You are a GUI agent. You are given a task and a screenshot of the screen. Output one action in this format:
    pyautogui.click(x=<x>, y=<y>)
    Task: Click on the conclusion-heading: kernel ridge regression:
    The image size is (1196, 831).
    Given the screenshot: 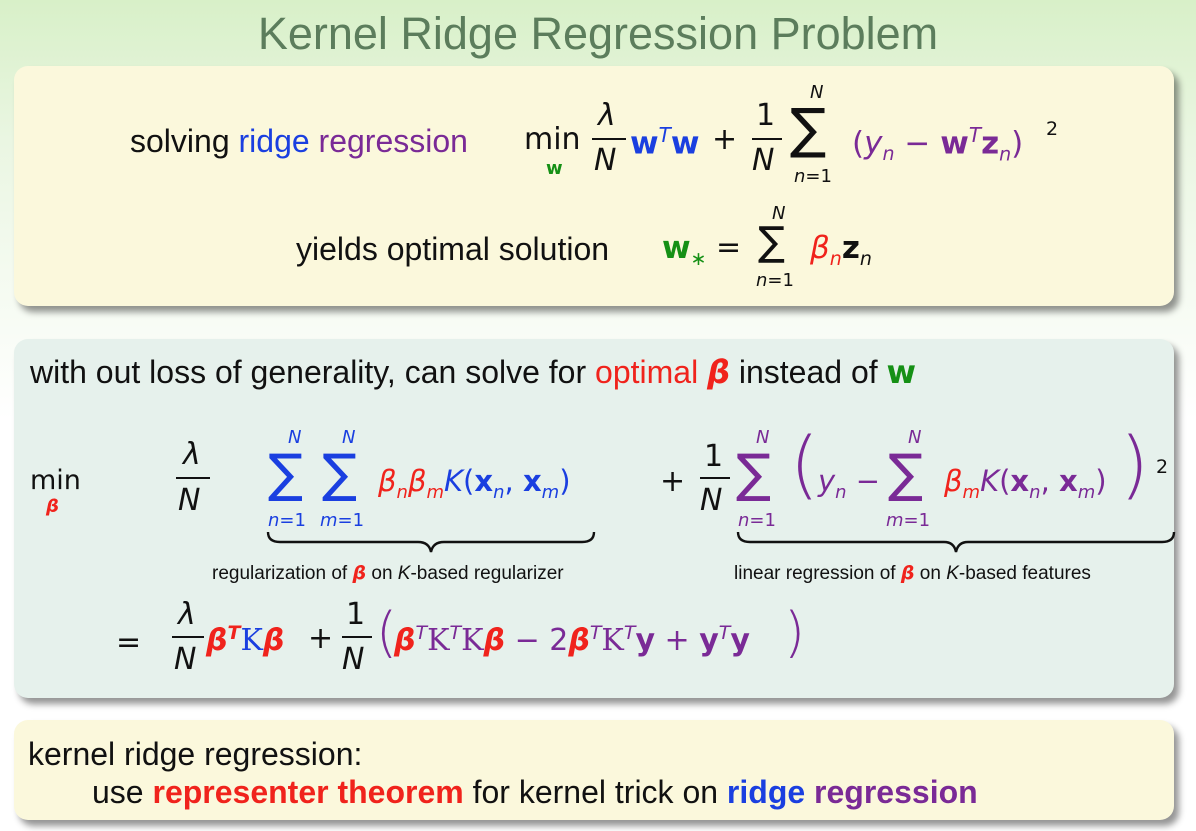 What is the action you would take?
    pyautogui.click(x=195, y=754)
    